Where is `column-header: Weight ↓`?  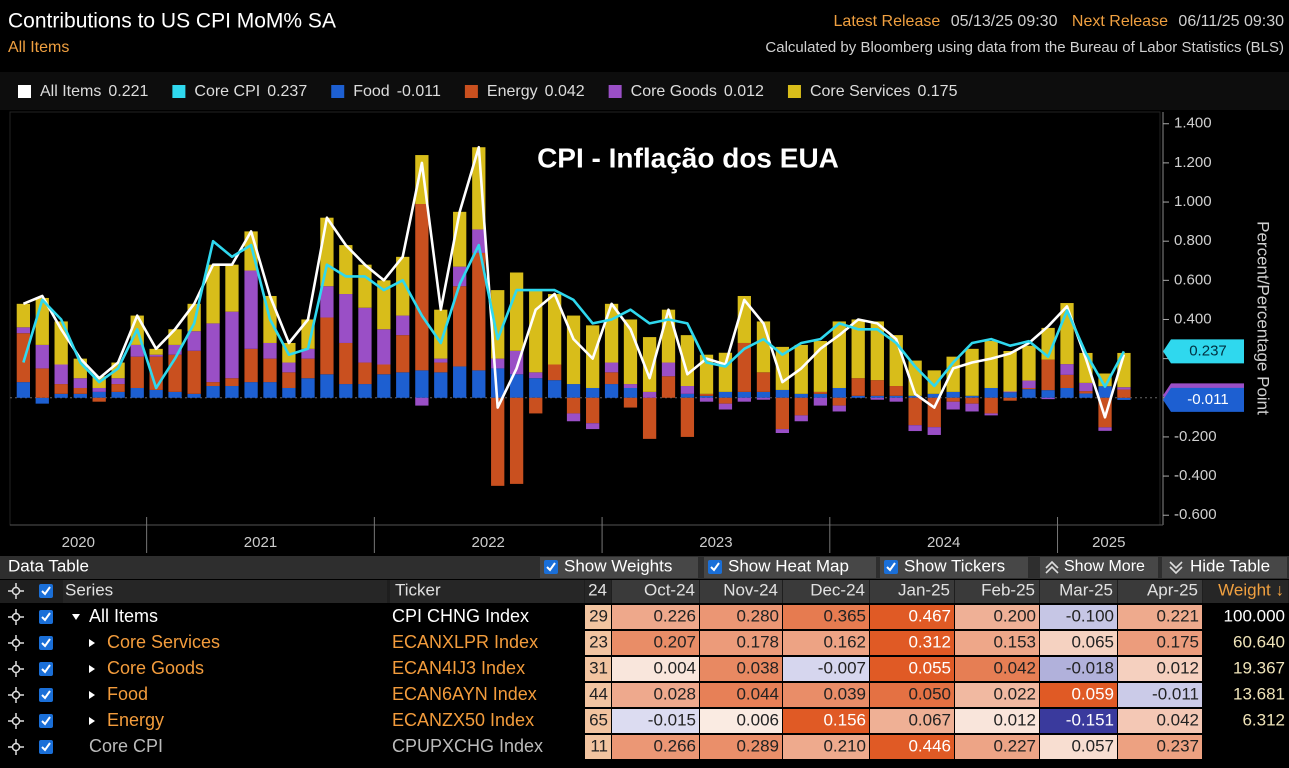
column-header: Weight ↓ is located at coordinates (1251, 589).